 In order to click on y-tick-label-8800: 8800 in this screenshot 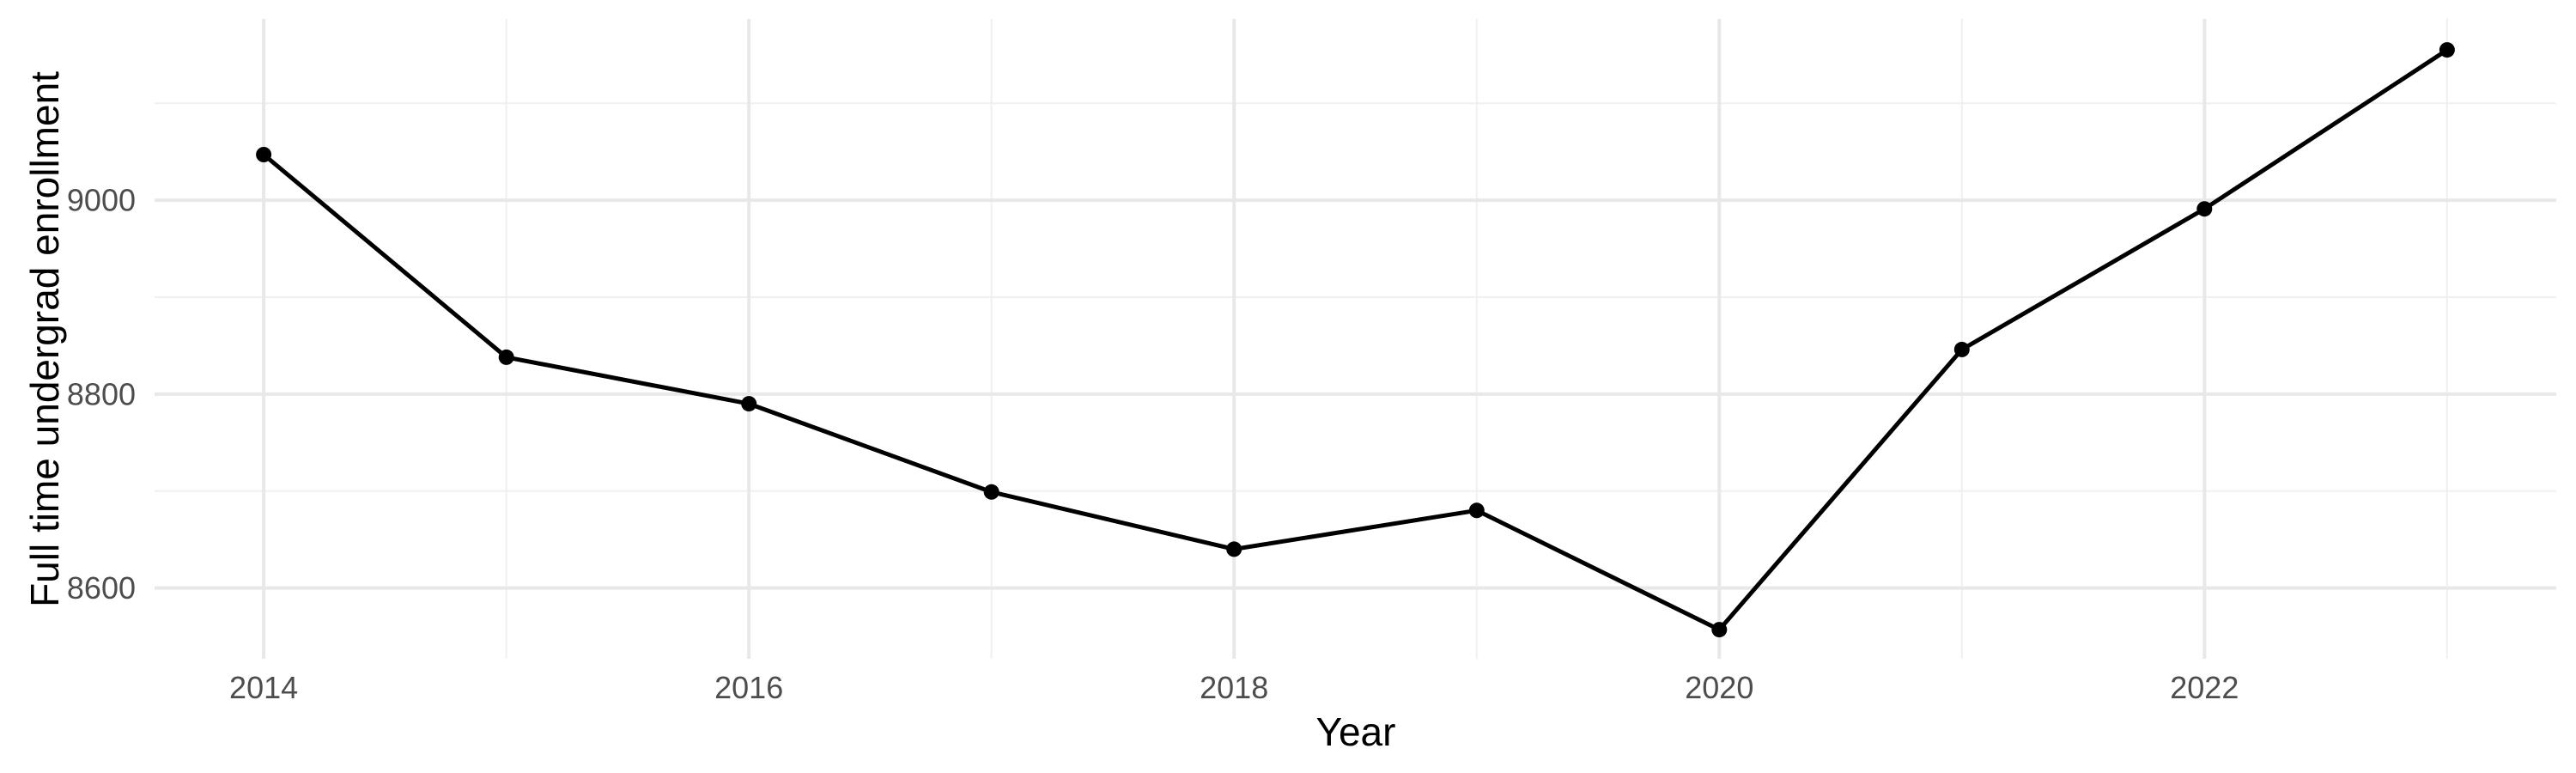, I will do `click(101, 393)`.